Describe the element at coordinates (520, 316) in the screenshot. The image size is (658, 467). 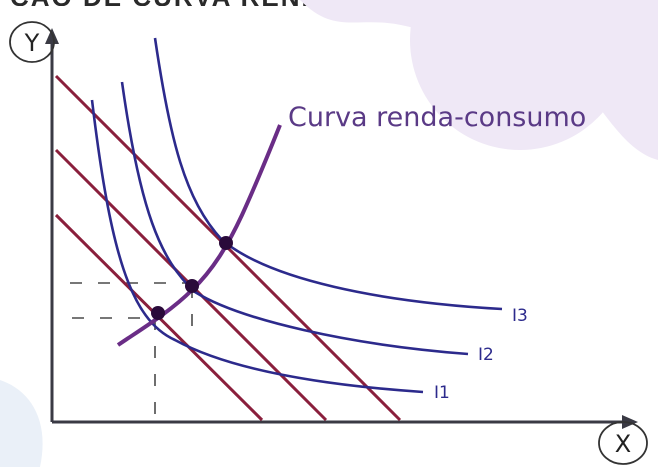
I see `indifference-label-3: I3` at that location.